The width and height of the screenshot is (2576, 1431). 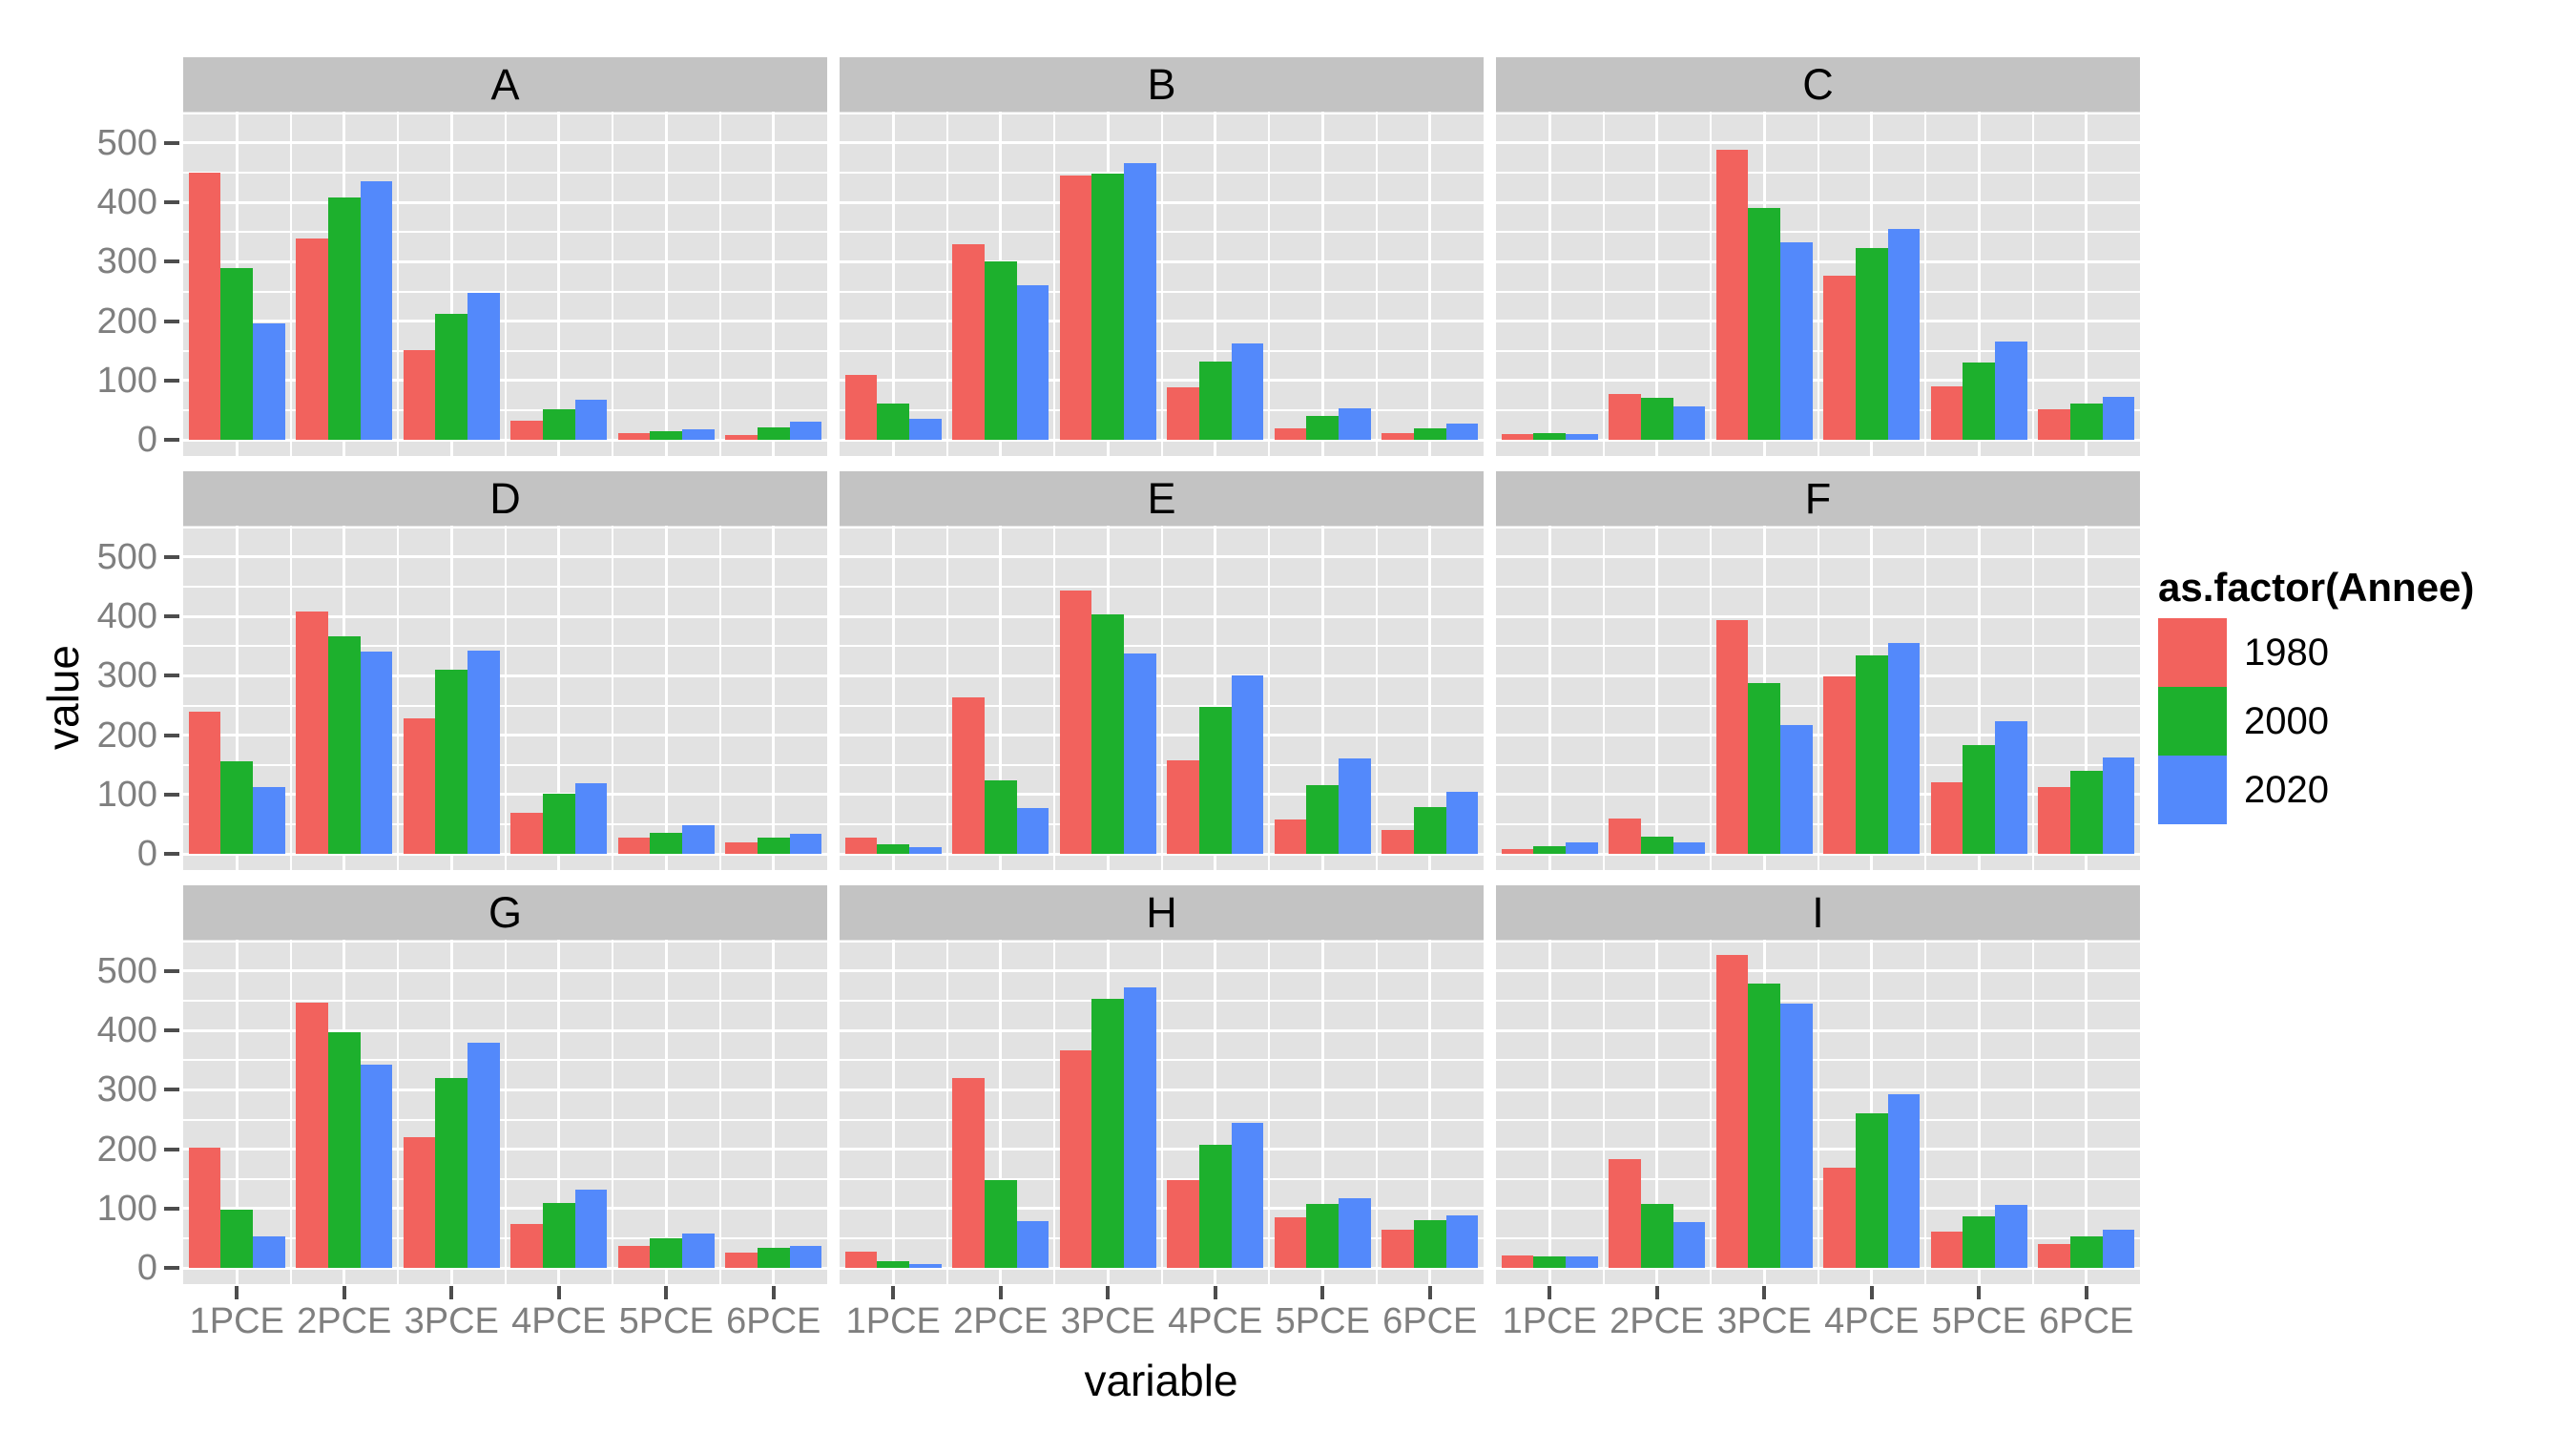 What do you see at coordinates (344, 745) in the screenshot?
I see `bar-D-2PCE-2000` at bounding box center [344, 745].